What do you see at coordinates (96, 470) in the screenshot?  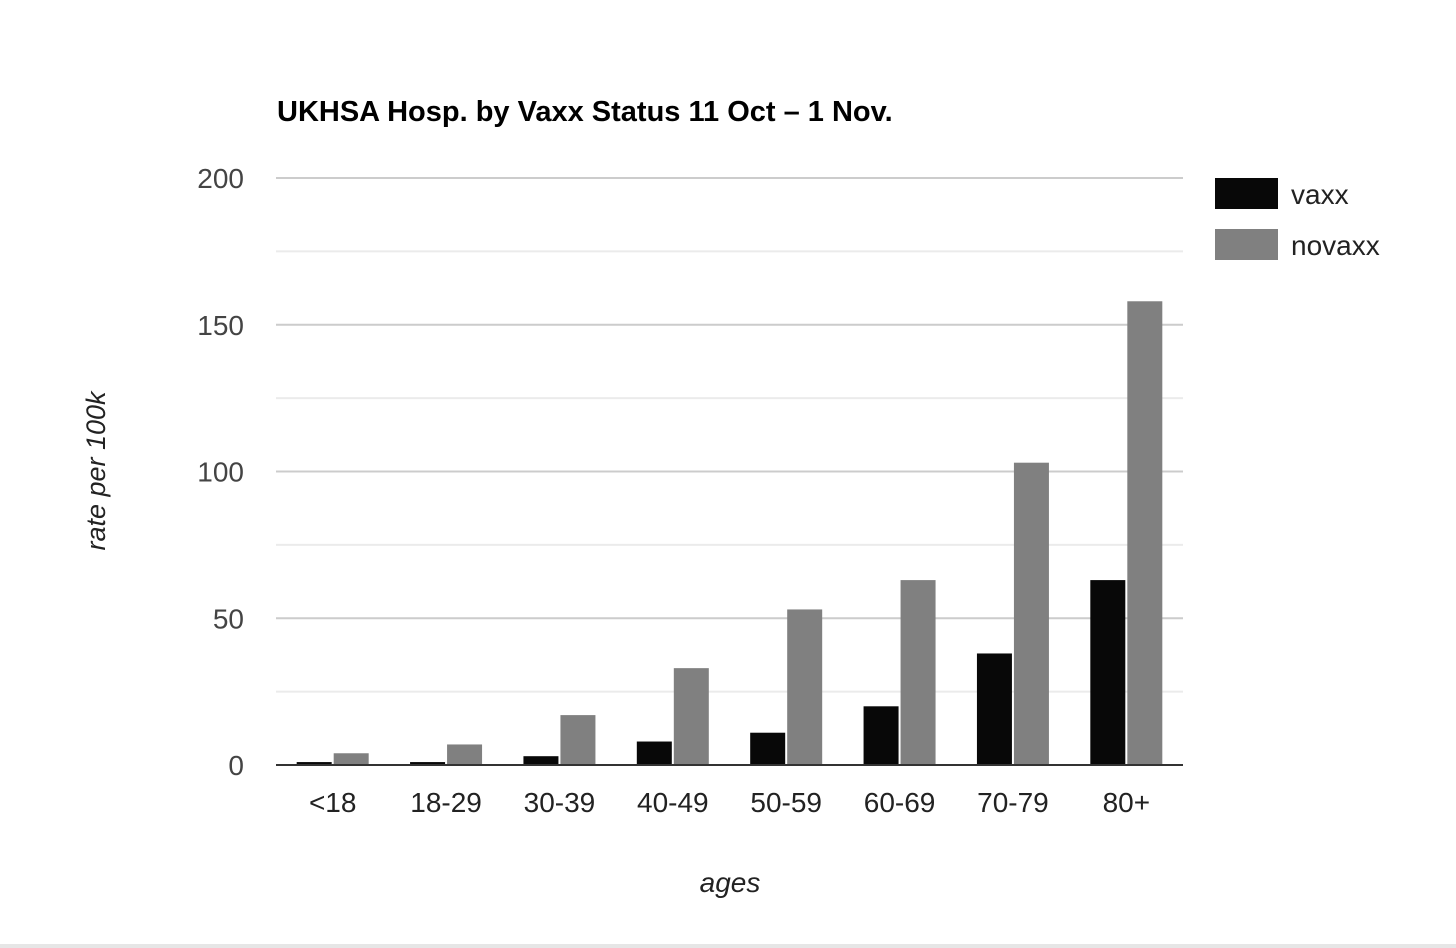 I see `y-axis-label: rate per 100k` at bounding box center [96, 470].